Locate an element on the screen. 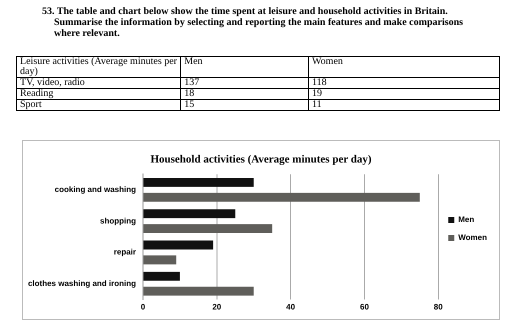 The image size is (512, 325). data-label: 19 is located at coordinates (404, 94).